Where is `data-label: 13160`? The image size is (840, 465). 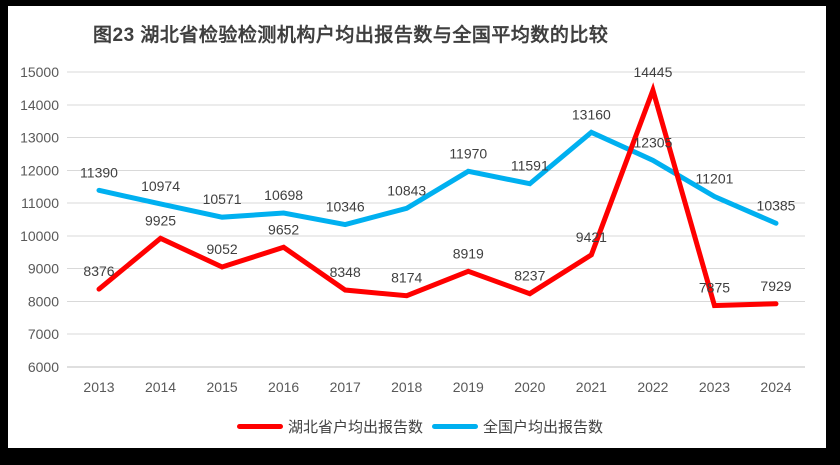 data-label: 13160 is located at coordinates (591, 114).